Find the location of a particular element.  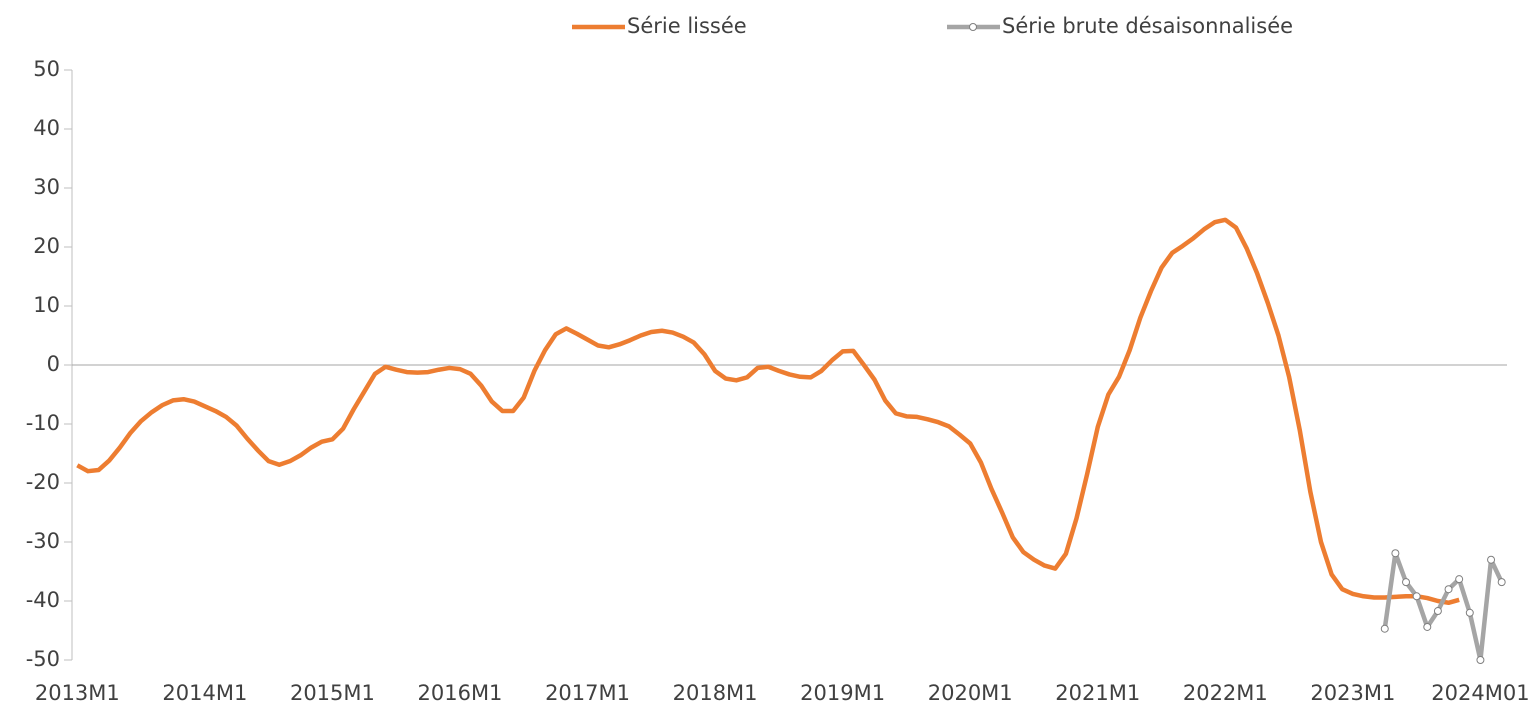

y-tick-label: -30 is located at coordinates (43, 541).